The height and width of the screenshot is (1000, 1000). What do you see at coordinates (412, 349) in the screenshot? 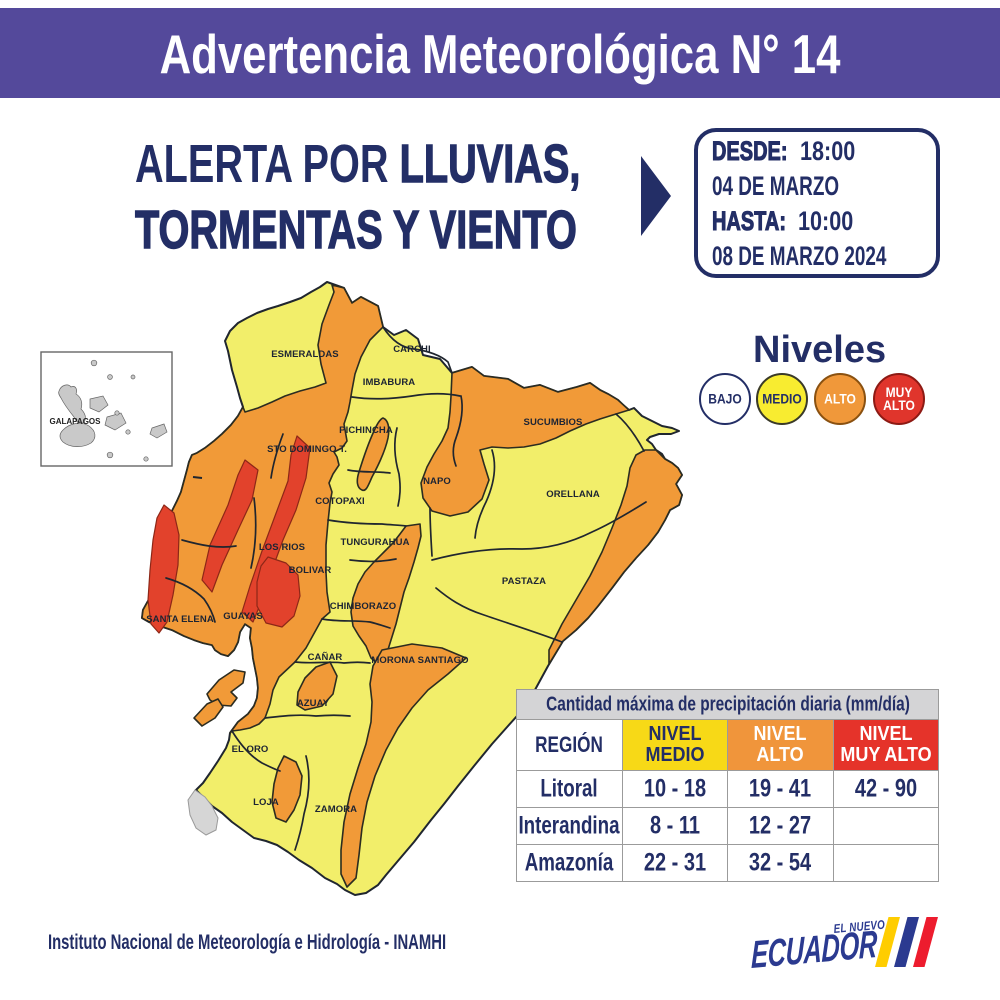
I see `svg-text: CARCHI` at bounding box center [412, 349].